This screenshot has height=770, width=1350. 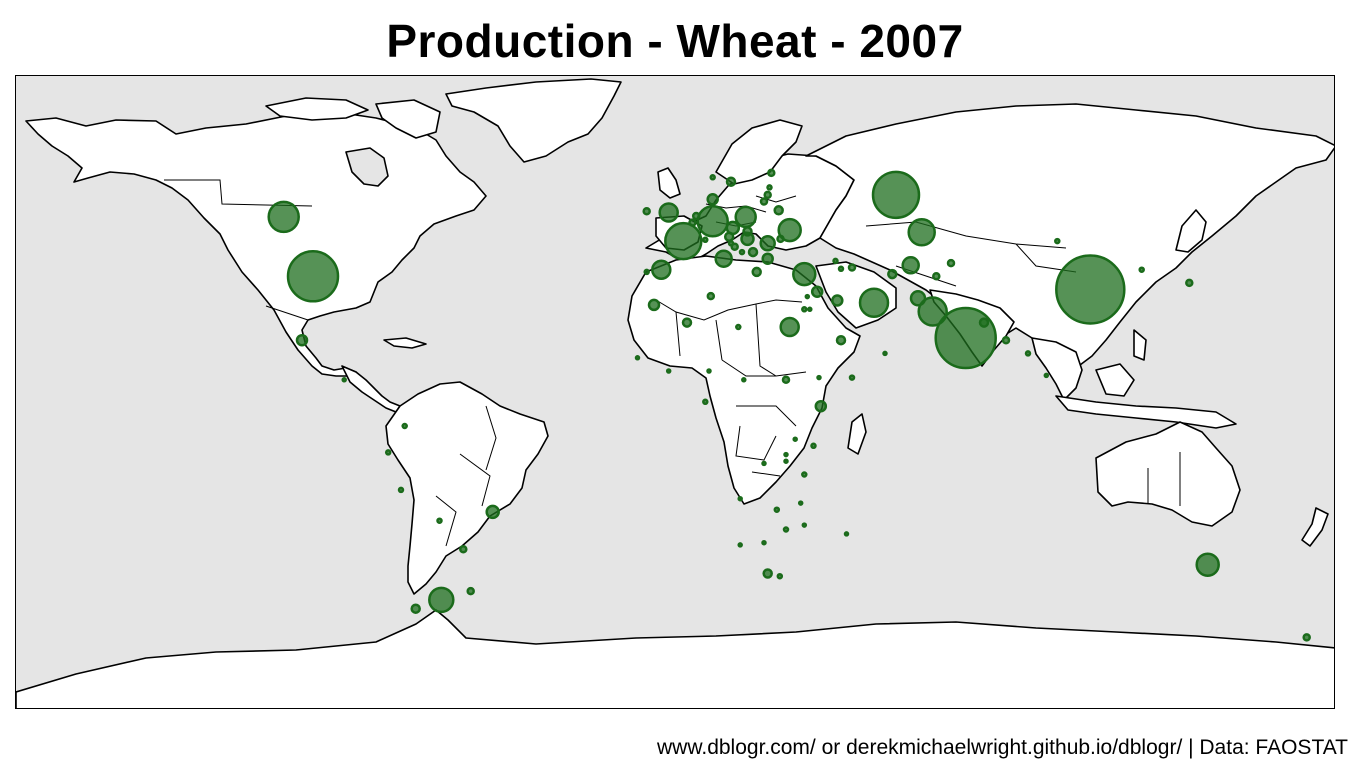 What do you see at coordinates (646, 272) in the screenshot?
I see `bubble-portugal` at bounding box center [646, 272].